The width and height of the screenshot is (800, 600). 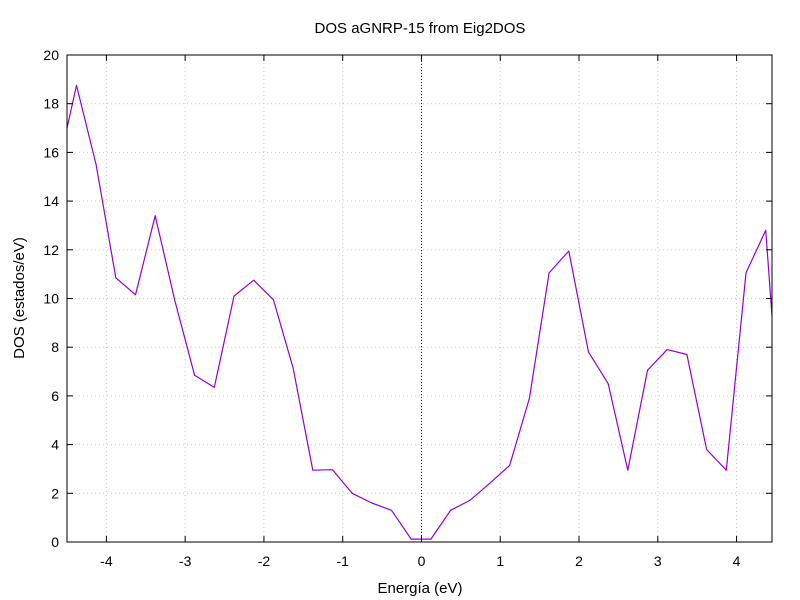 I want to click on x-tick-label: 4, so click(x=737, y=561).